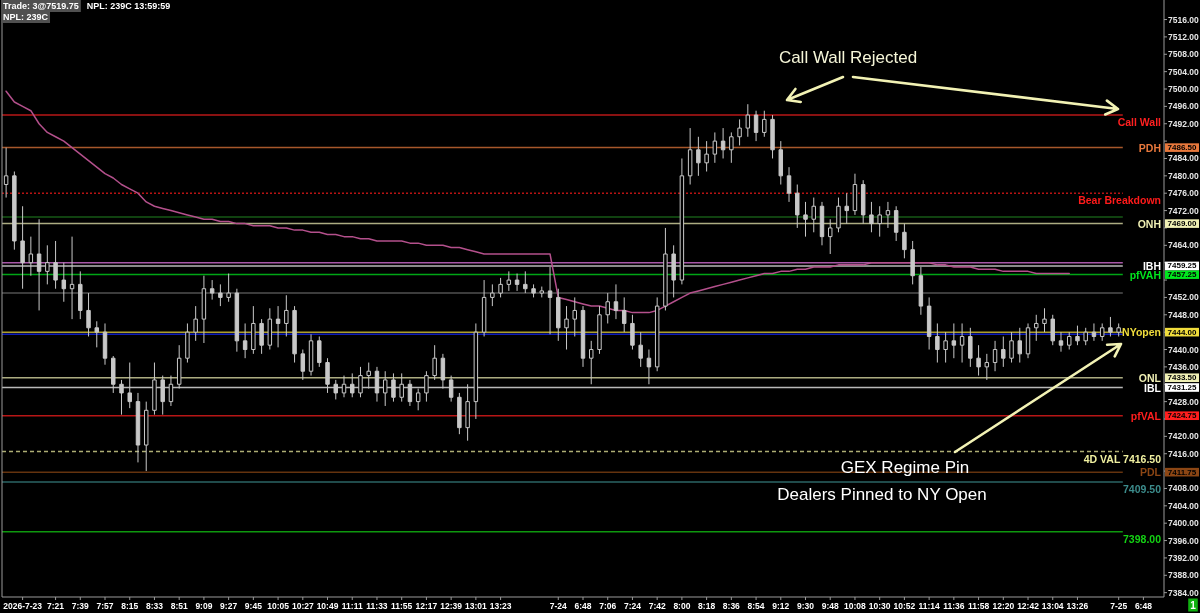  Describe the element at coordinates (1003, 606) in the screenshot. I see `x-tick-label: 12:20` at that location.